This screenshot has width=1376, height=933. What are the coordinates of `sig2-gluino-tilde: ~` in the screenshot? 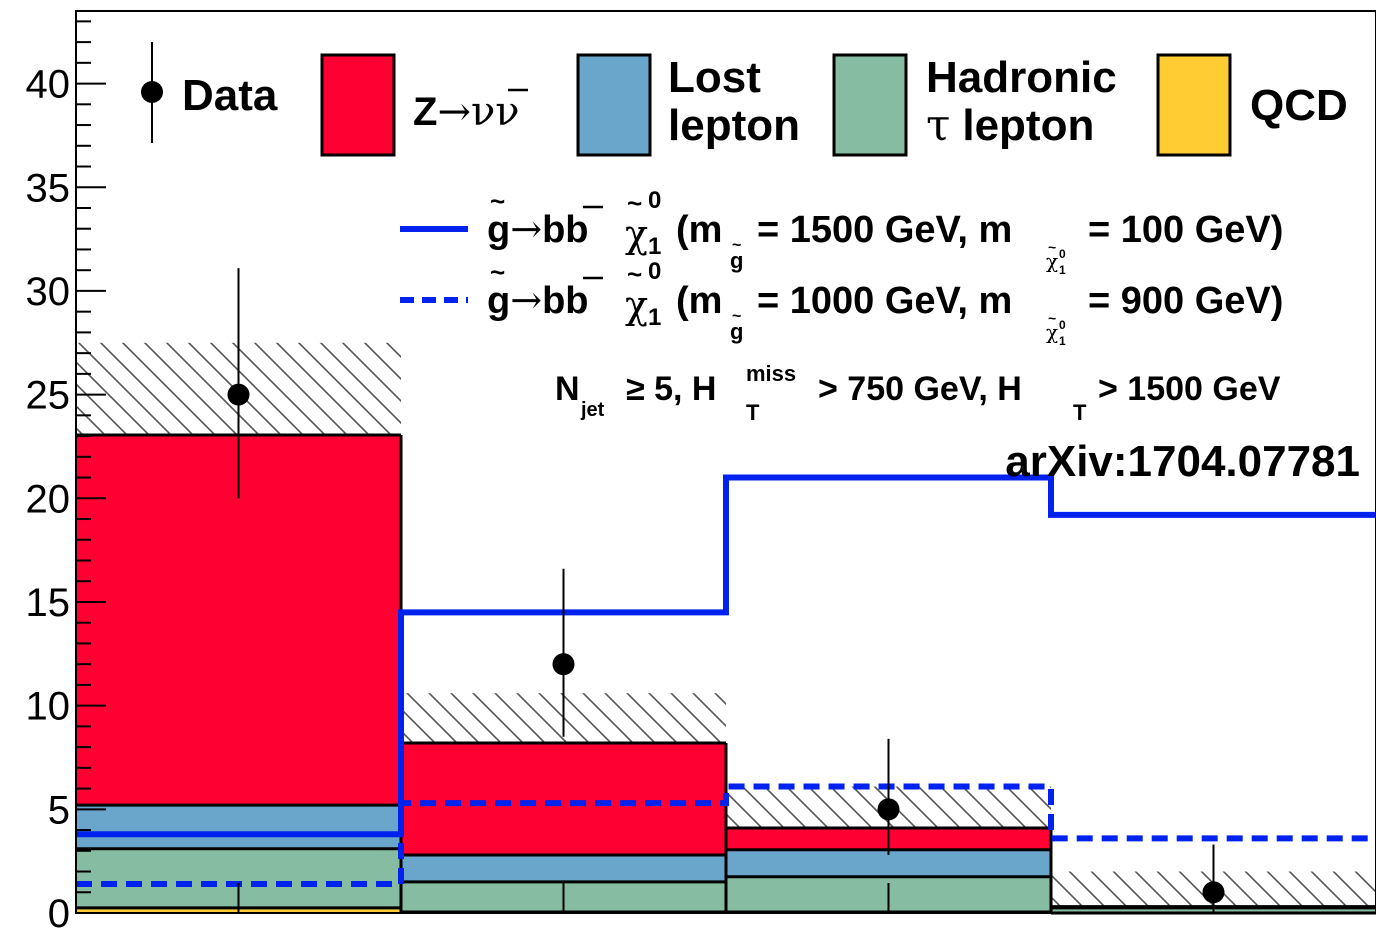 It's located at (497, 272).